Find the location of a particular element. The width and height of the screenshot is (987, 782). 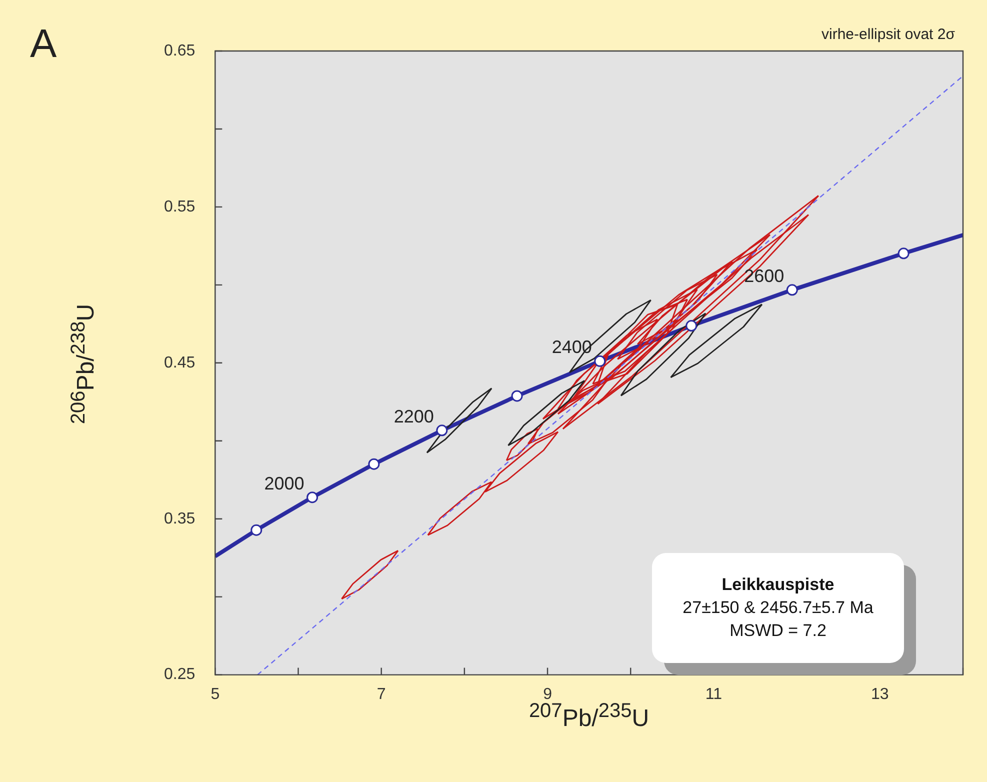

text: virhe-ellipsit ovat 2σ is located at coordinates (888, 34).